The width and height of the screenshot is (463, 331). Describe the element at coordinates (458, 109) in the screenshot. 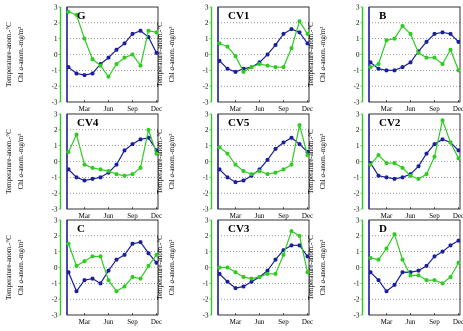

I see `x-tick-label: Dec` at that location.